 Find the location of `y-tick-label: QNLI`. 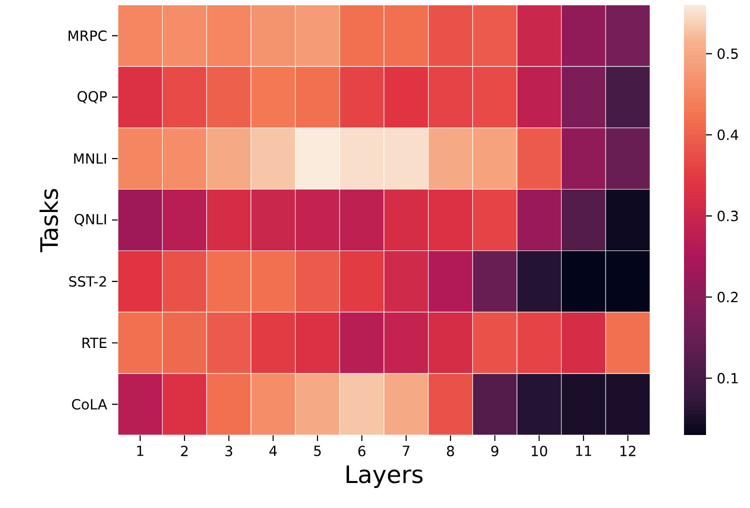

y-tick-label: QNLI is located at coordinates (90, 220).